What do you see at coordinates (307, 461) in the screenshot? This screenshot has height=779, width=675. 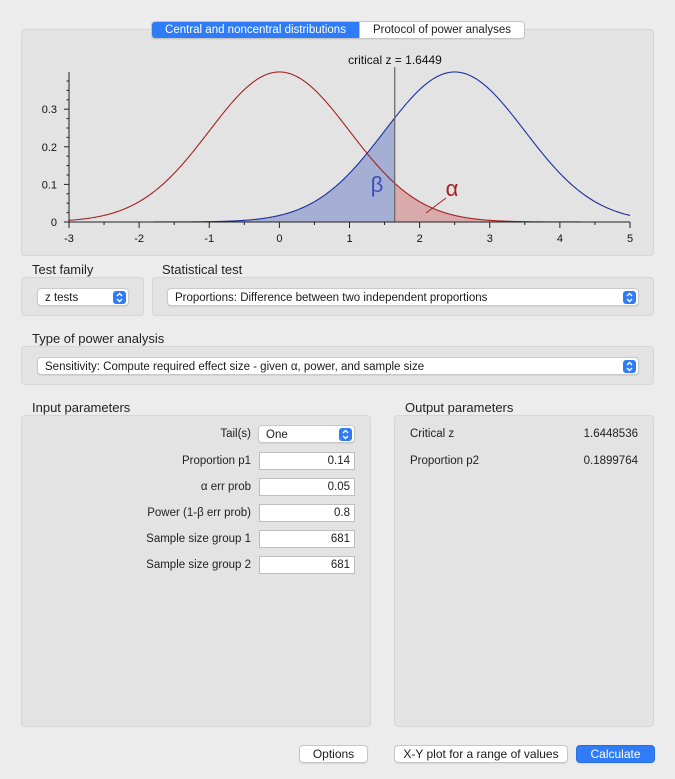 I see `proportion-p1-field: 0.14` at bounding box center [307, 461].